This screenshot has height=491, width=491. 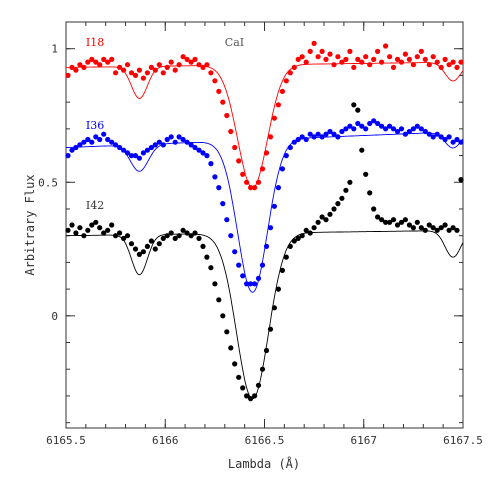 What do you see at coordinates (66, 440) in the screenshot?
I see `x-tick-label: 6165.5` at bounding box center [66, 440].